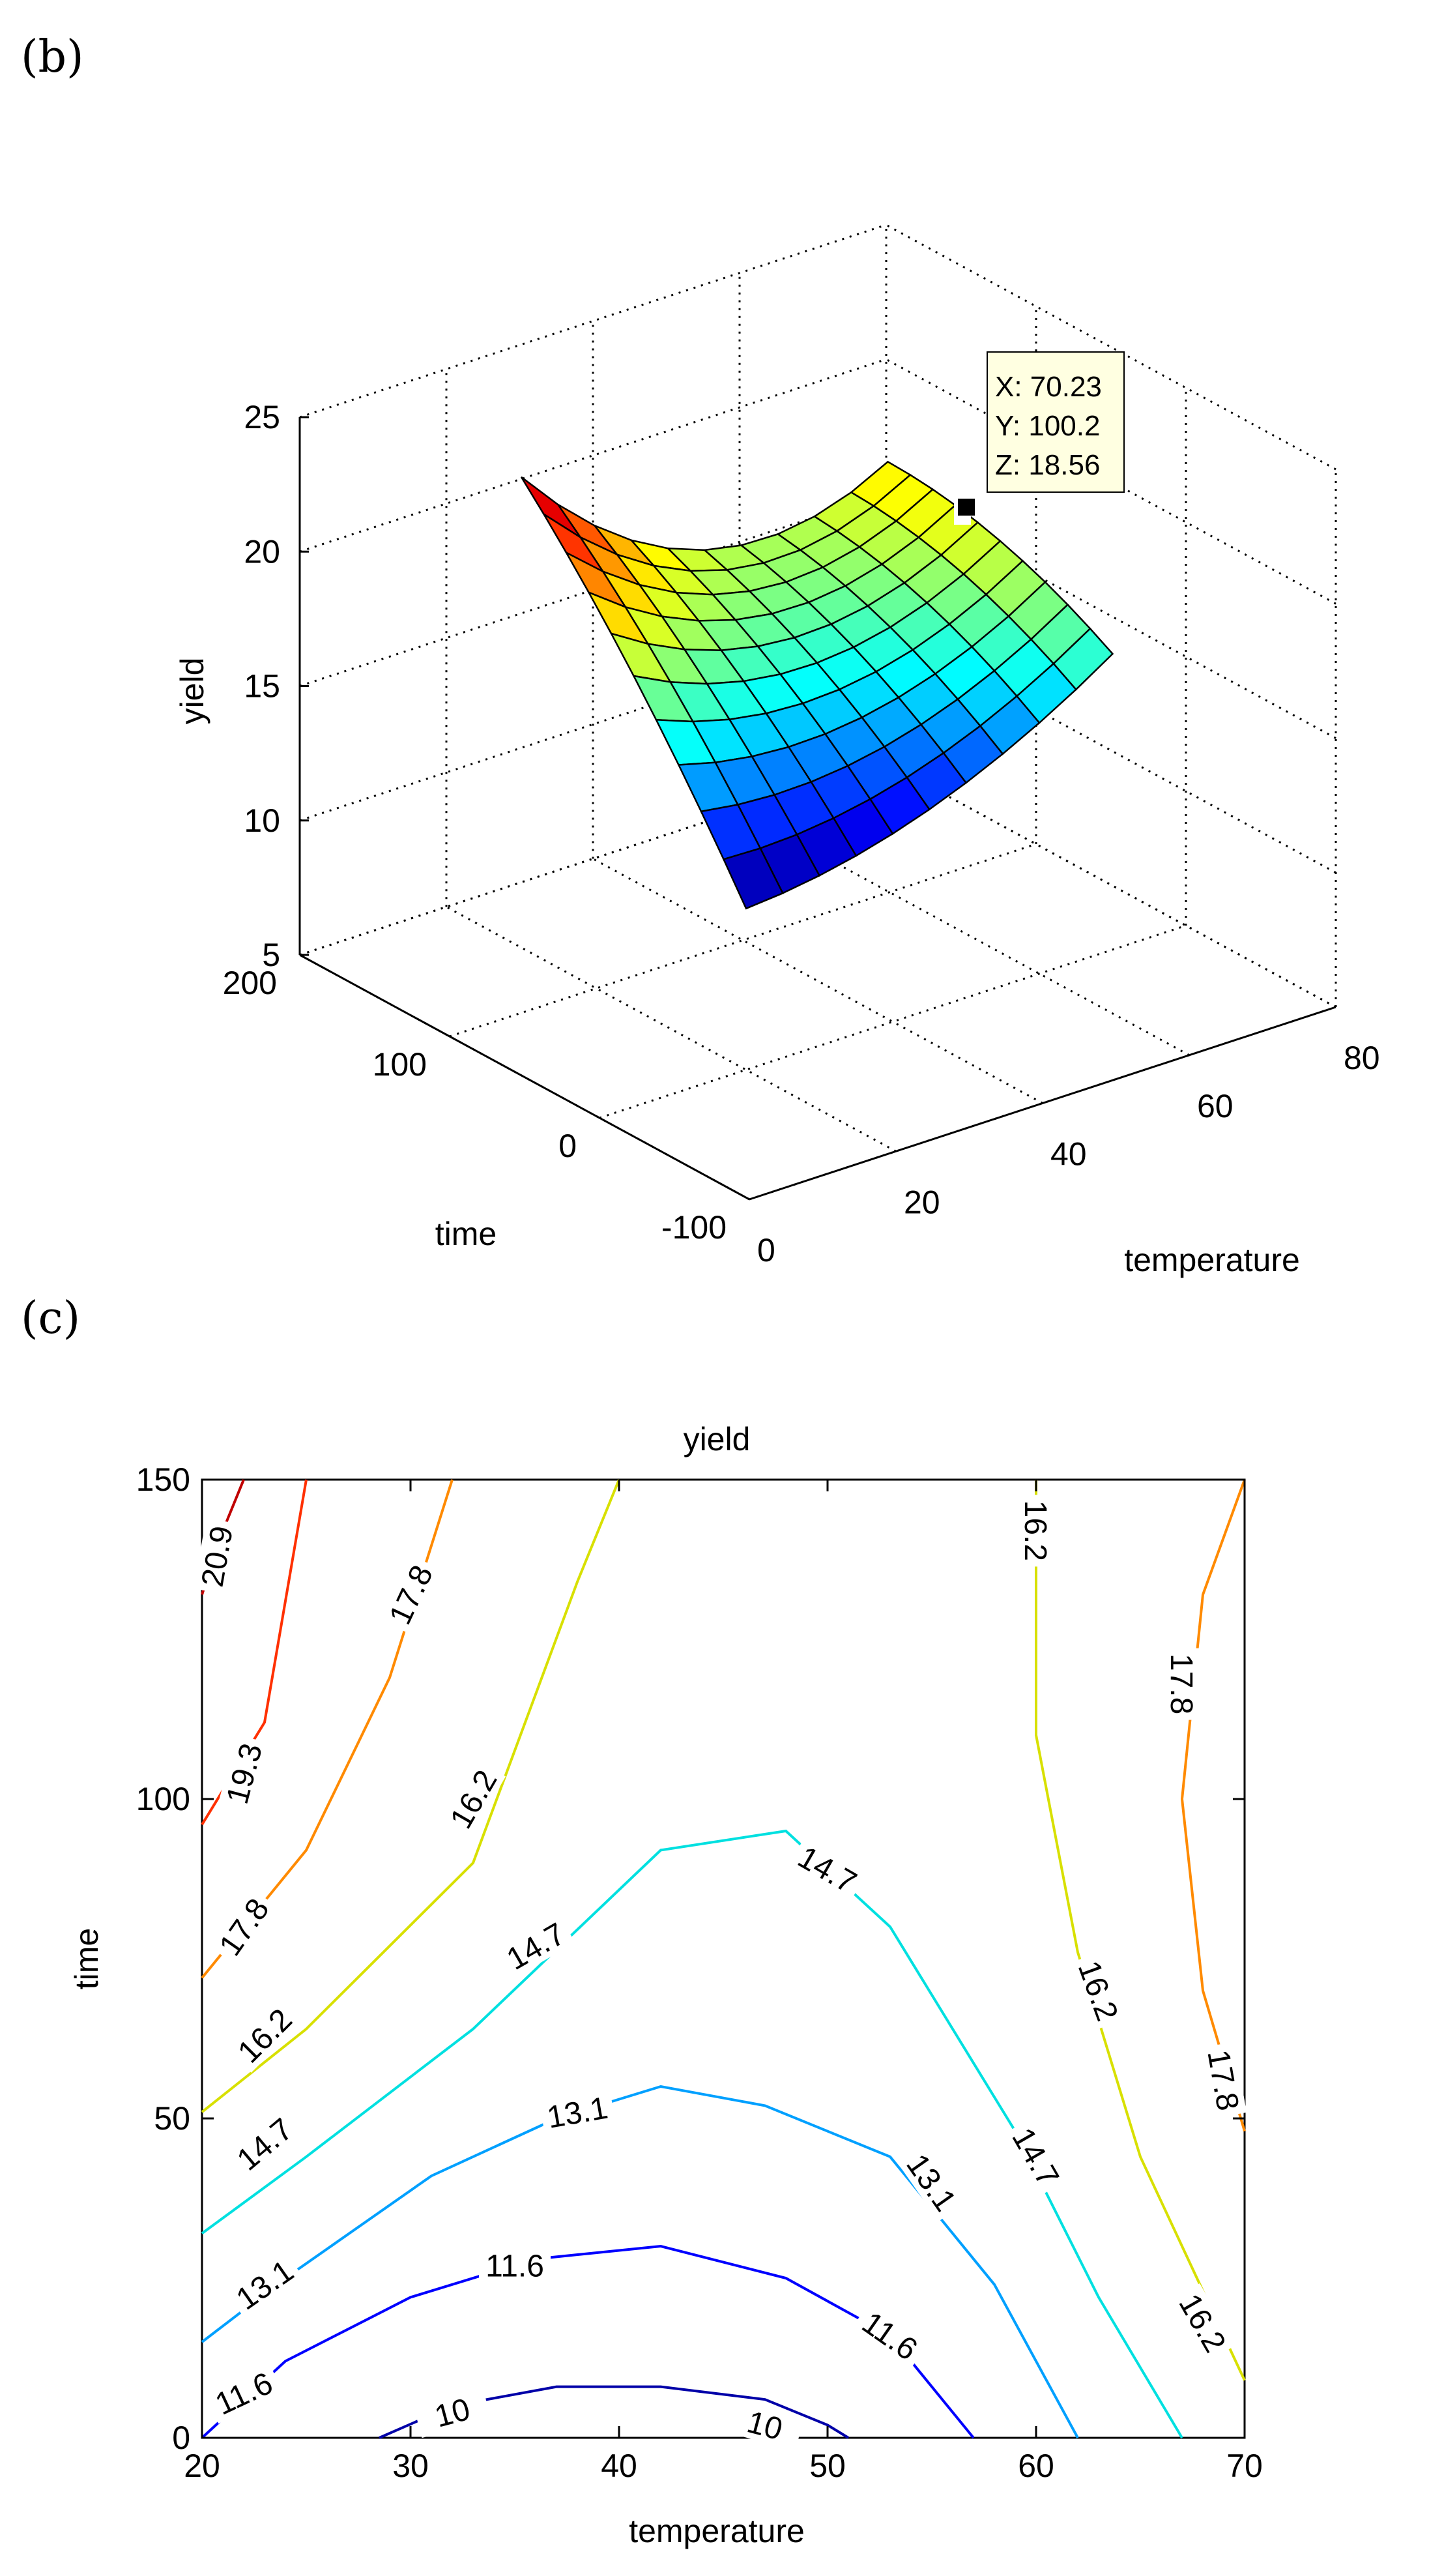 This screenshot has height=2576, width=1429. I want to click on x-tick-label: 0, so click(766, 1250).